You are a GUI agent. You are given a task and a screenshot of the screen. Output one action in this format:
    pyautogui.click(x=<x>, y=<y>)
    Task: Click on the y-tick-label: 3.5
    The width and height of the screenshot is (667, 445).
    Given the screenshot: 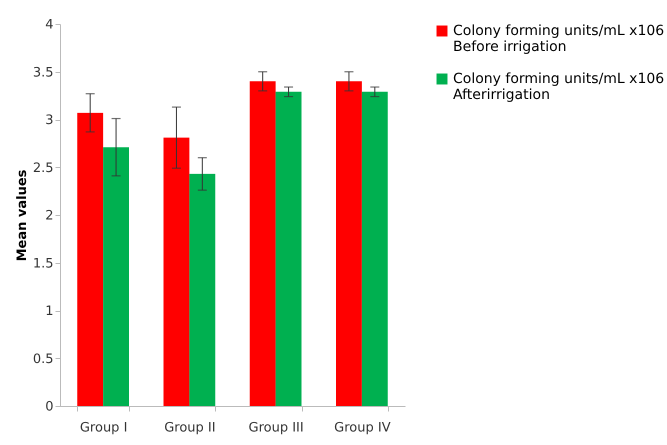 What is the action you would take?
    pyautogui.click(x=43, y=72)
    